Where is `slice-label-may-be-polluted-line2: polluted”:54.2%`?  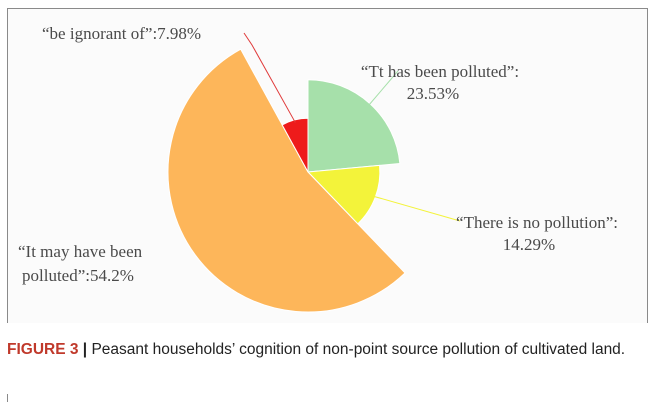
slice-label-may-be-polluted-line2: polluted”:54.2% is located at coordinates (78, 275).